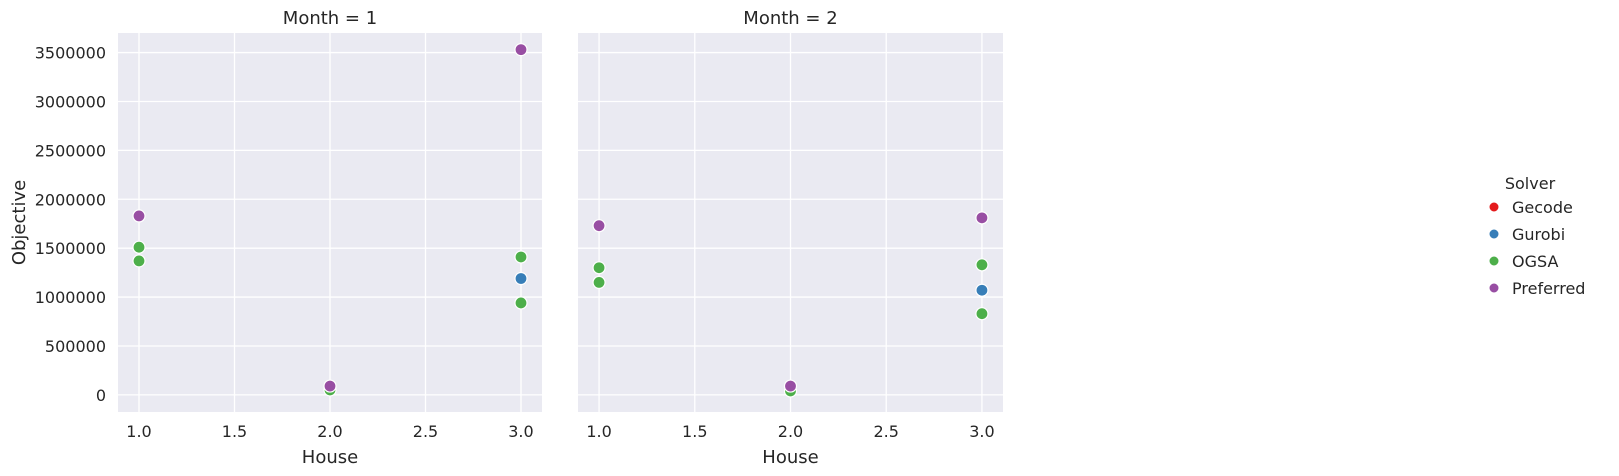  I want to click on y-tick-label: 3000000, so click(70, 101).